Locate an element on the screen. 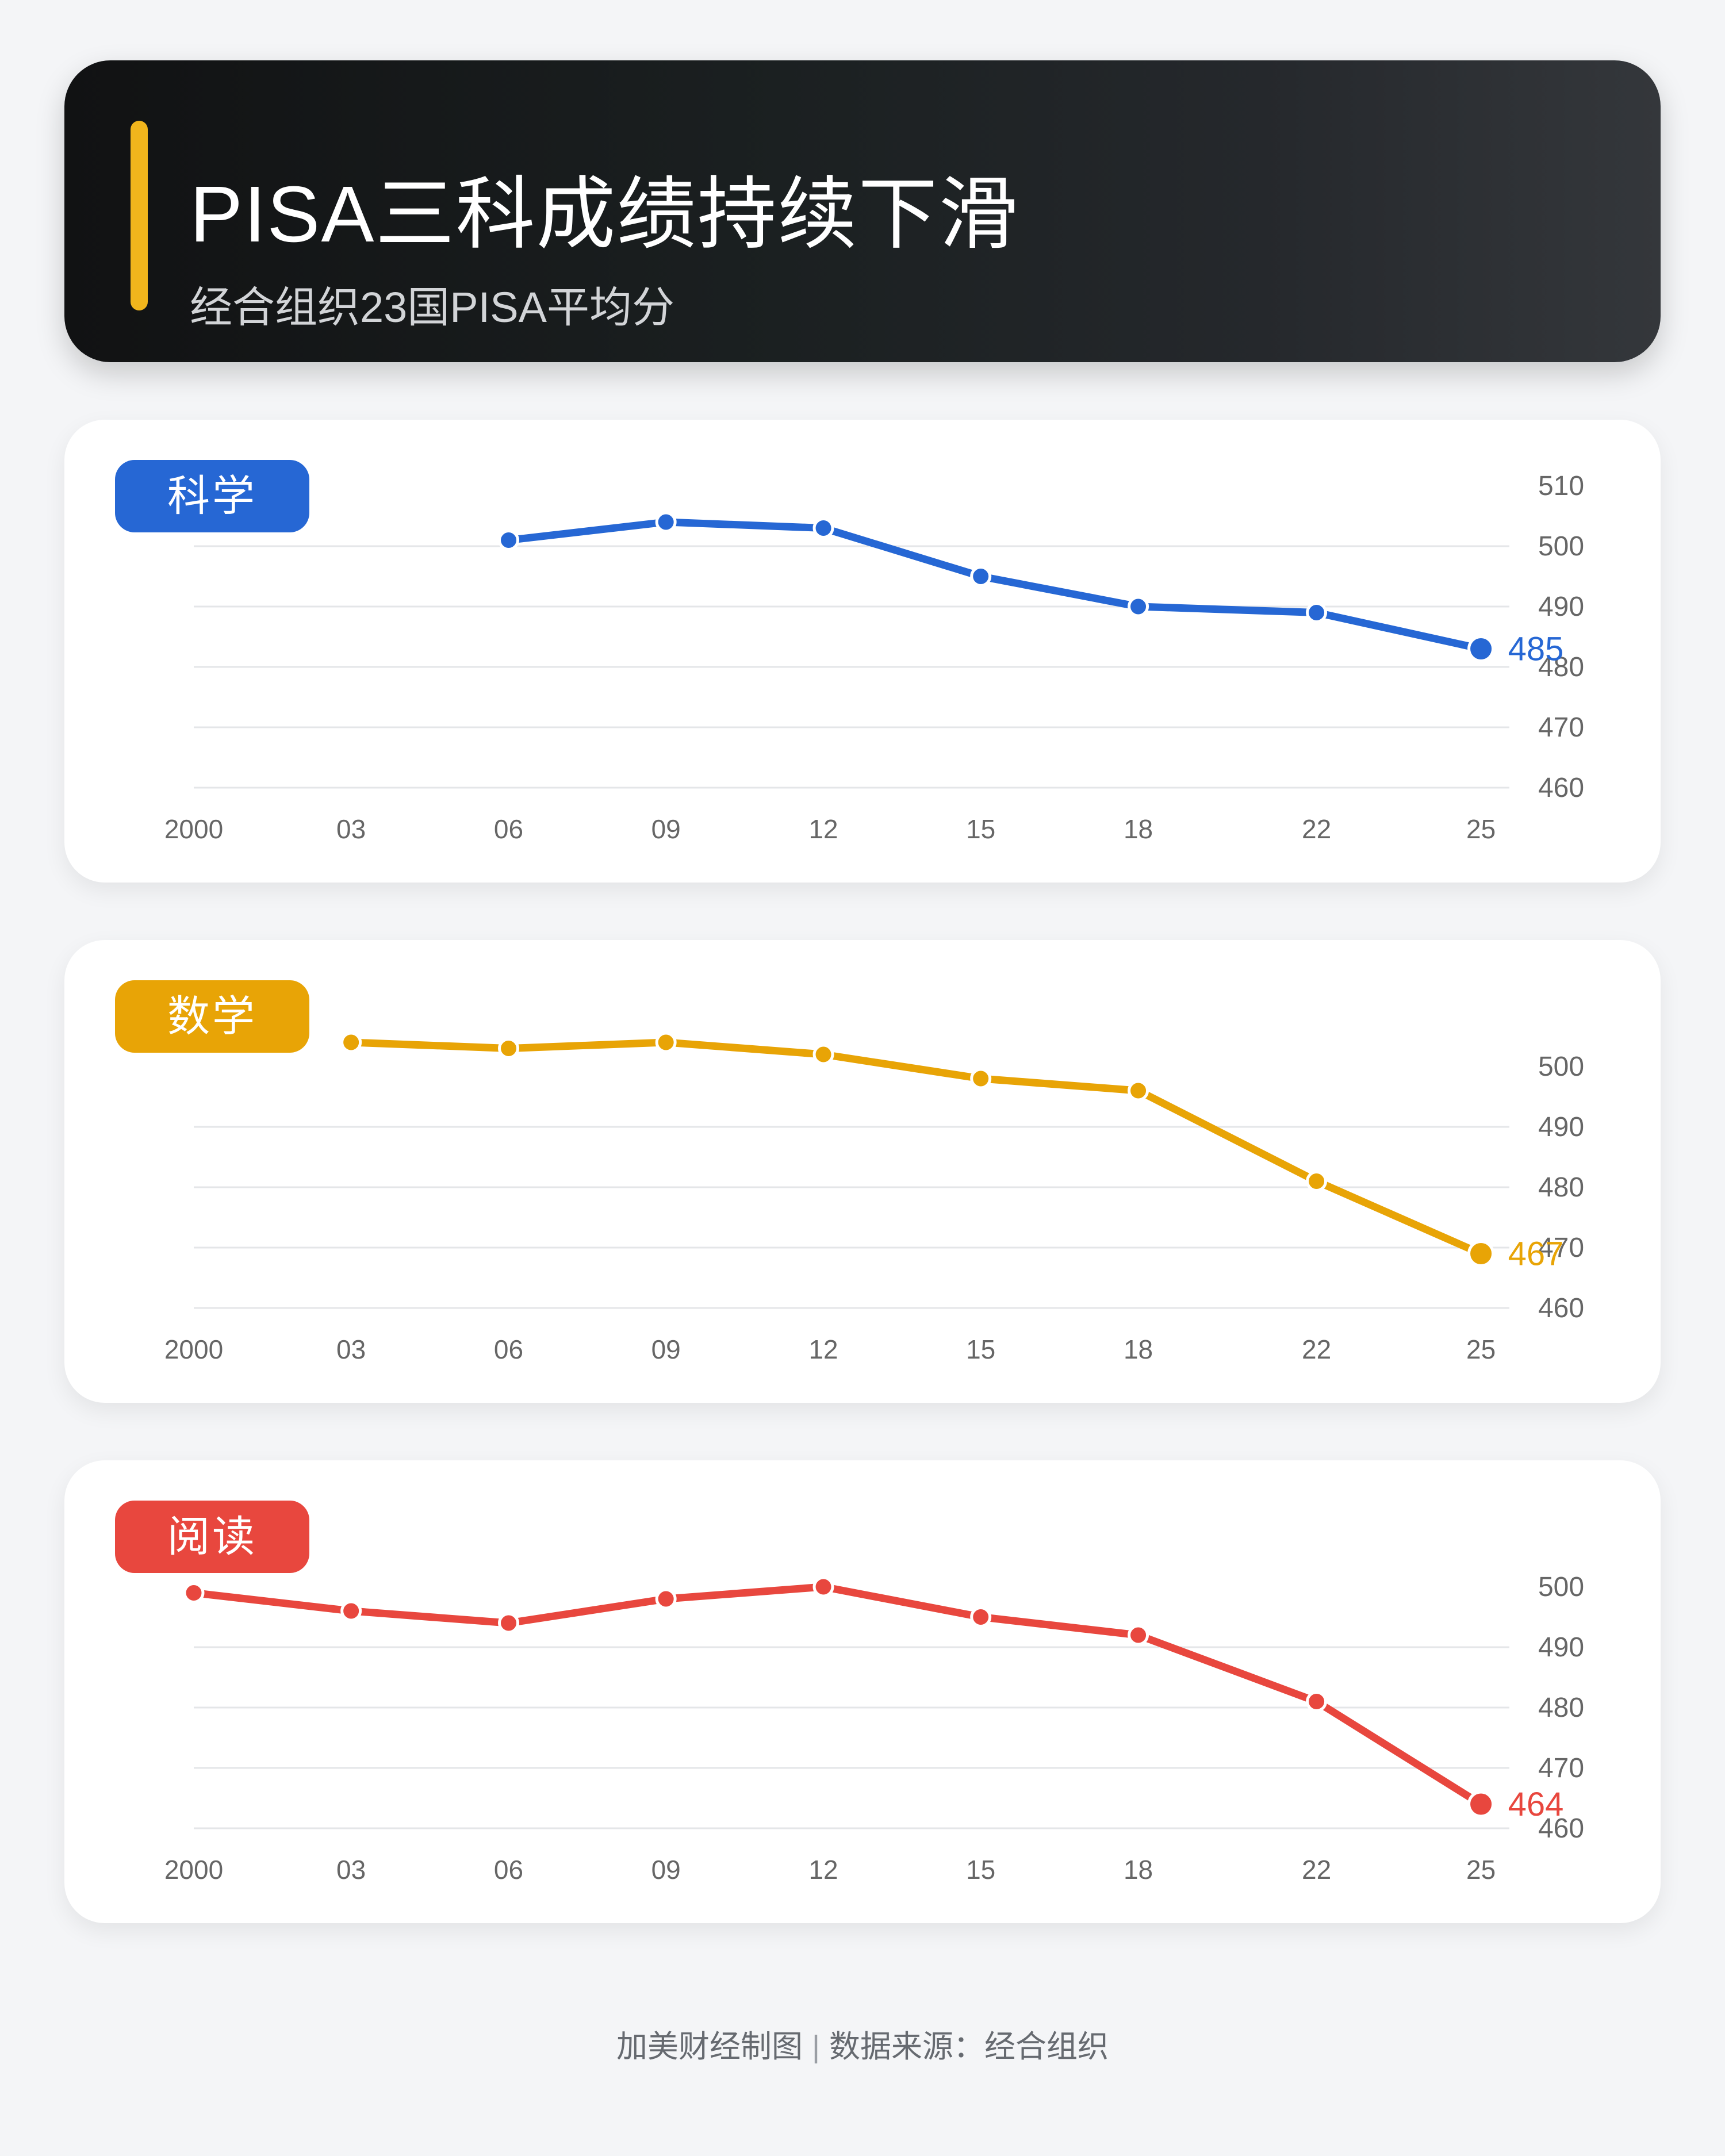 The width and height of the screenshot is (1725, 2156). math-x-tick-label: 12 is located at coordinates (823, 1349).